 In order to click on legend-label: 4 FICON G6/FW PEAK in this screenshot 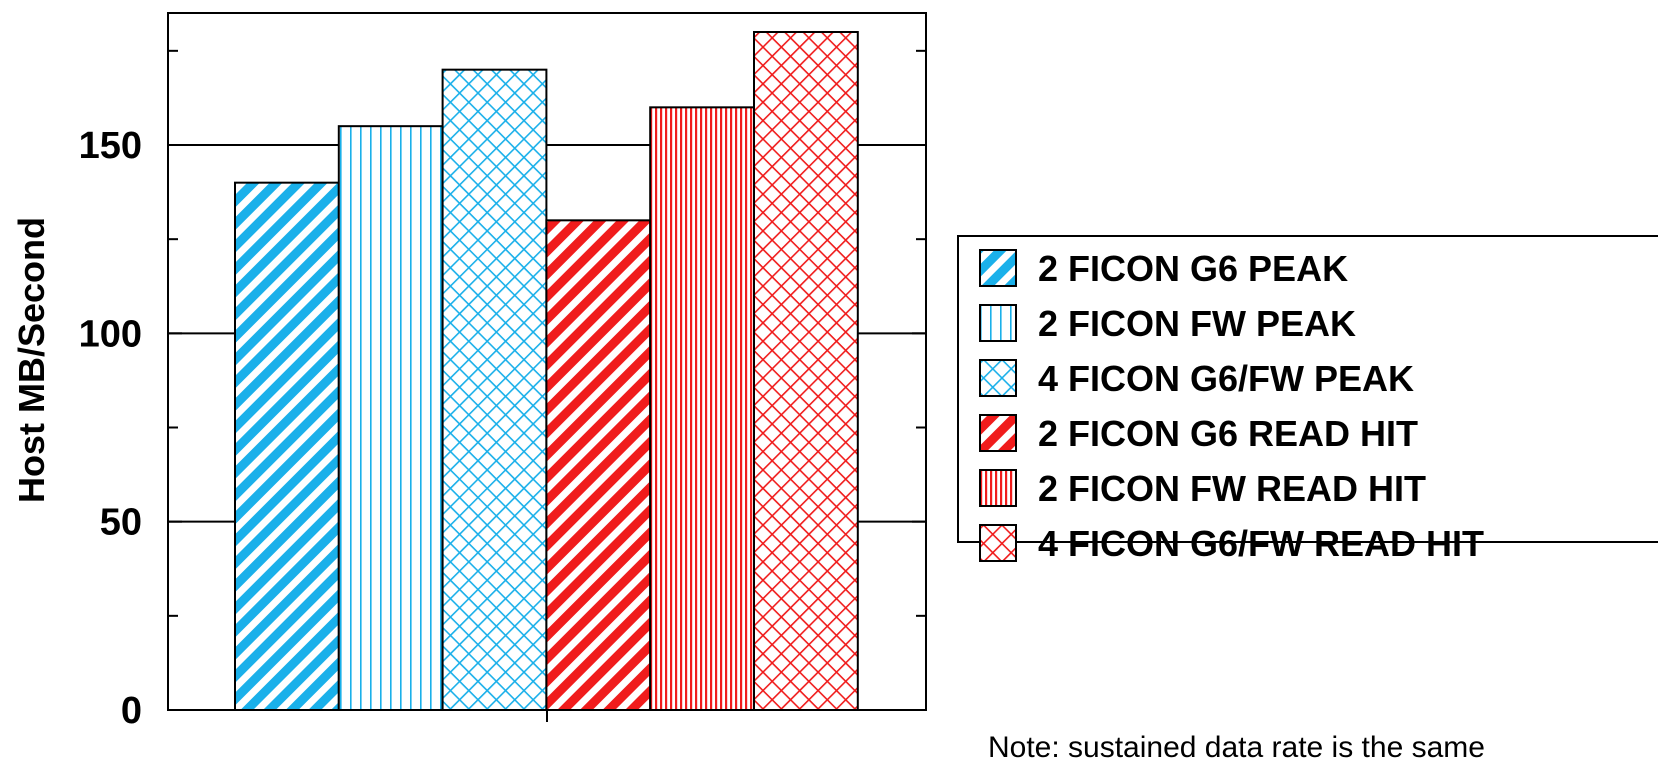, I will do `click(1226, 378)`.